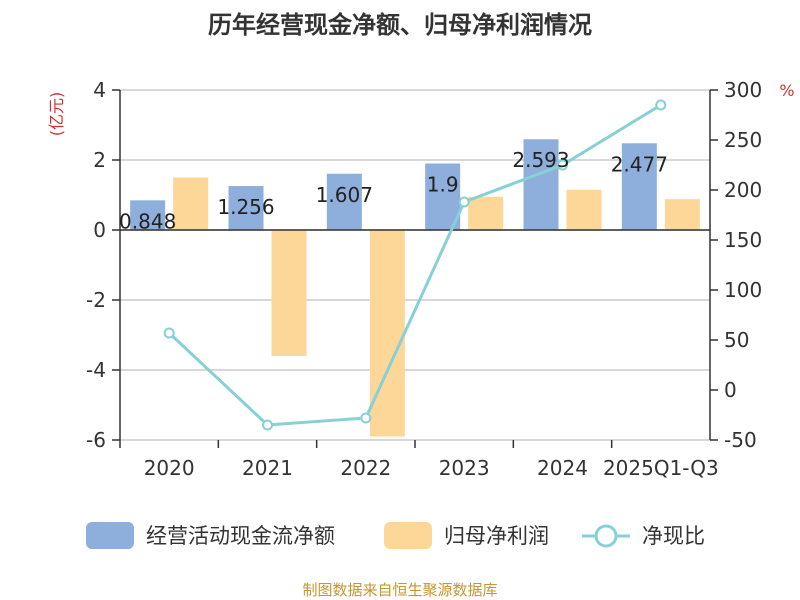 The image size is (800, 600). Describe the element at coordinates (786, 90) in the screenshot. I see `right-axis-unit: %` at that location.